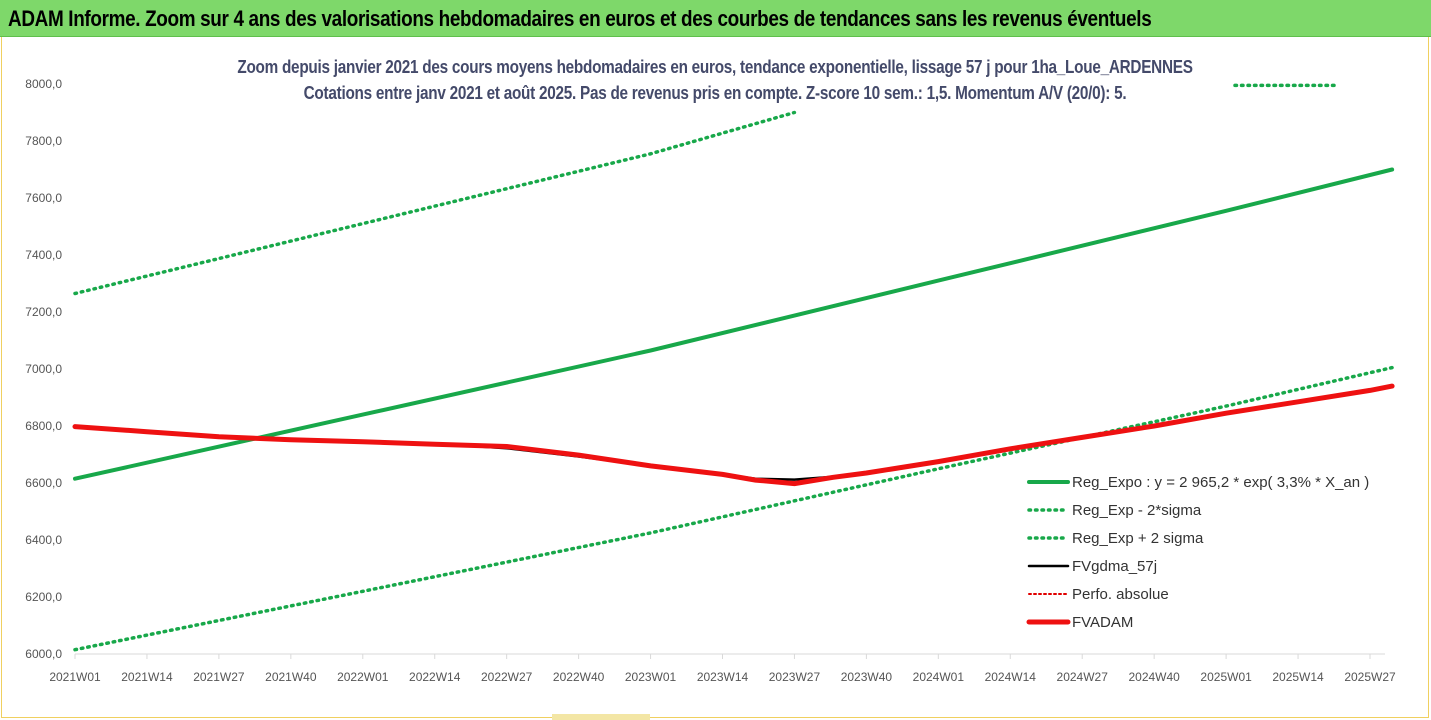 Image resolution: width=1431 pixels, height=720 pixels. I want to click on legend-label: FVADAM, so click(1102, 622).